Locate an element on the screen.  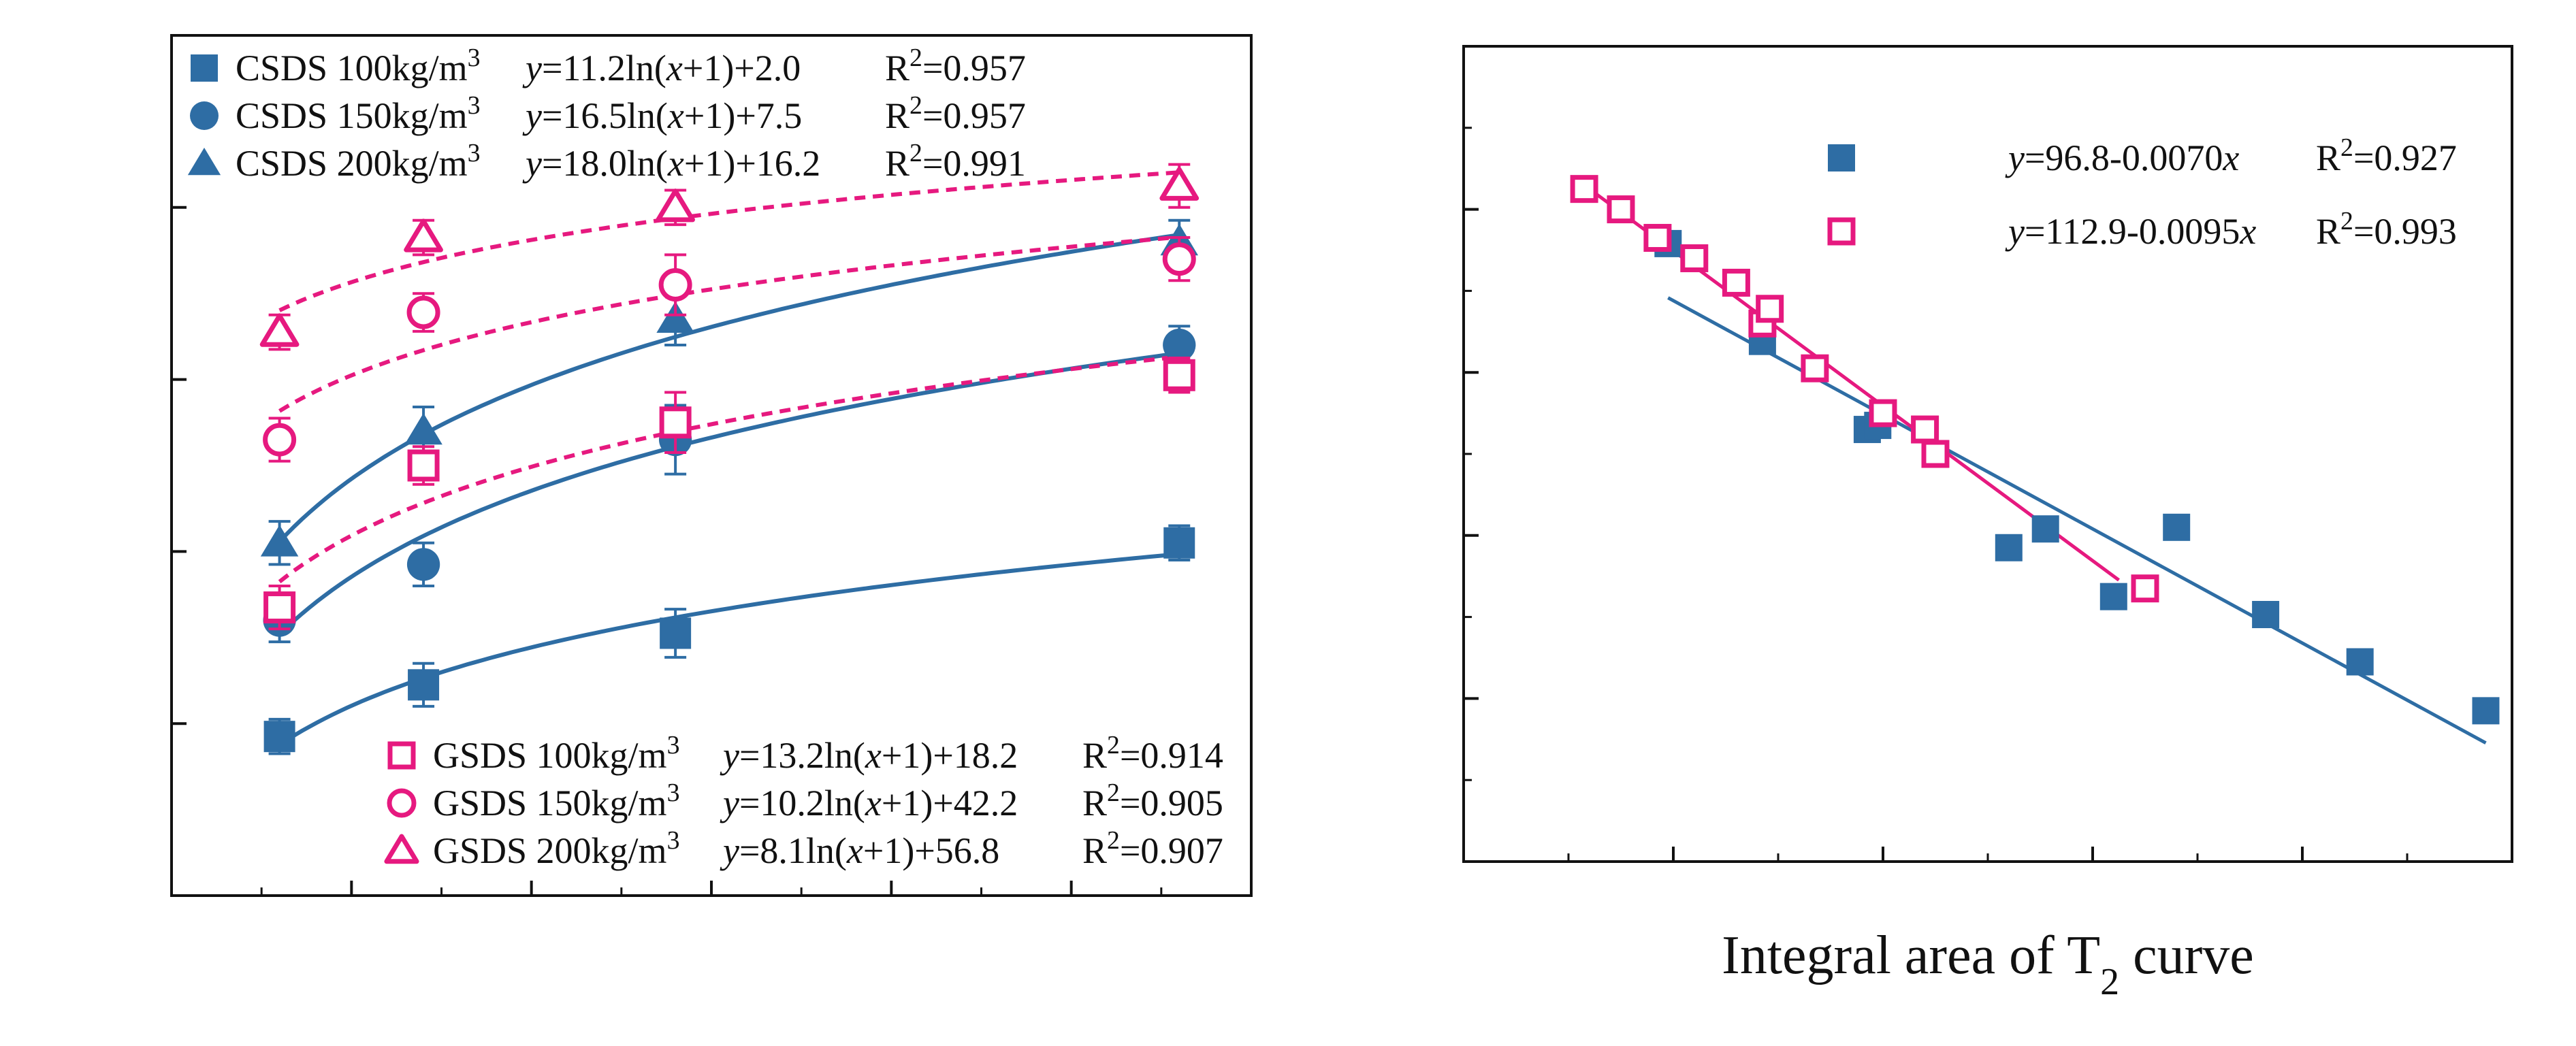
legend-equation: y=10.2ln(x+1)+42.2 is located at coordinates (869, 803).